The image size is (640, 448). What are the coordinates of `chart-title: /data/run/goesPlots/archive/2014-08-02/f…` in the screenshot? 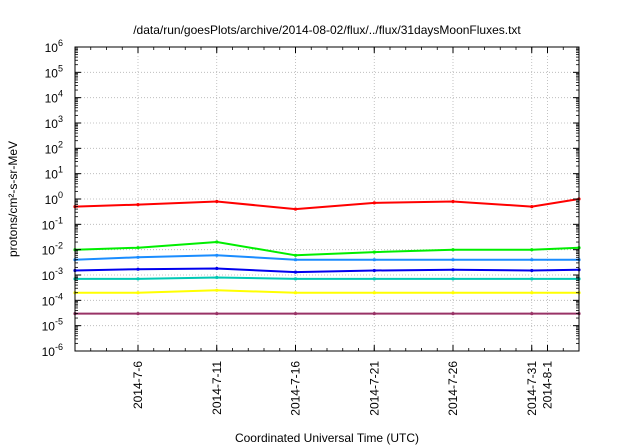 It's located at (327, 30).